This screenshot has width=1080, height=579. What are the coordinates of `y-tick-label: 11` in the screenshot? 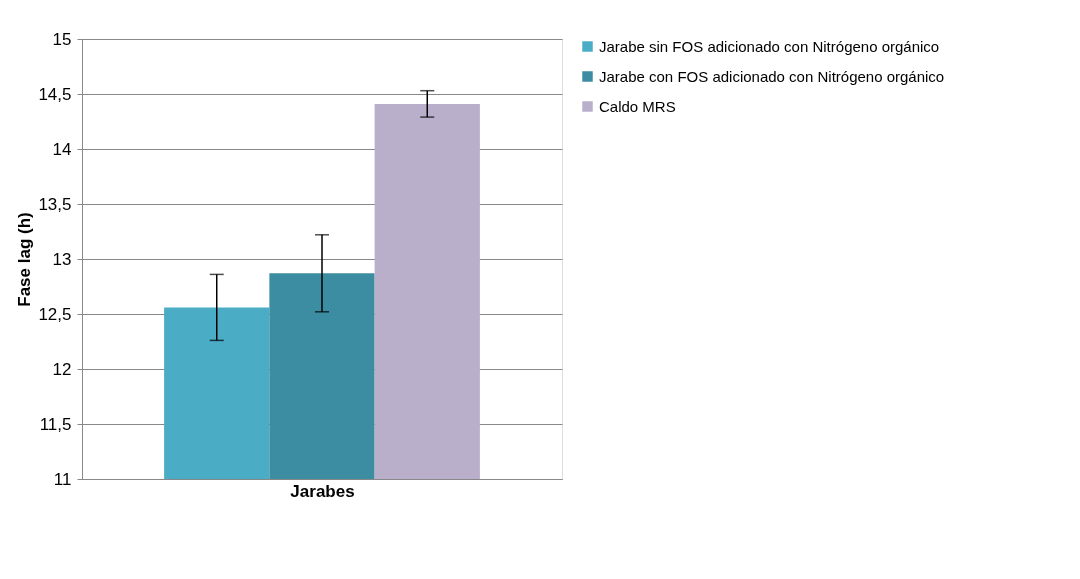 It's located at (62, 479).